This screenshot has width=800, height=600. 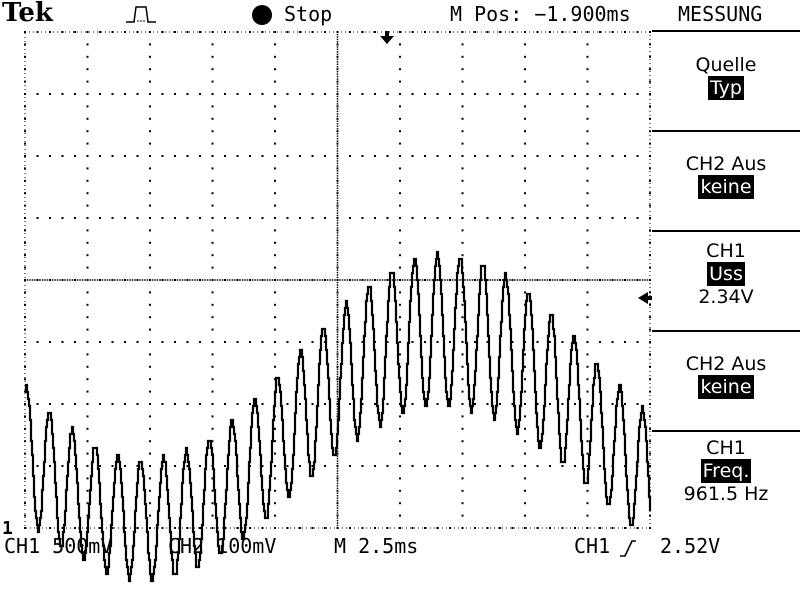 What do you see at coordinates (726, 77) in the screenshot?
I see `menu-item-source-type: Quelle Typ` at bounding box center [726, 77].